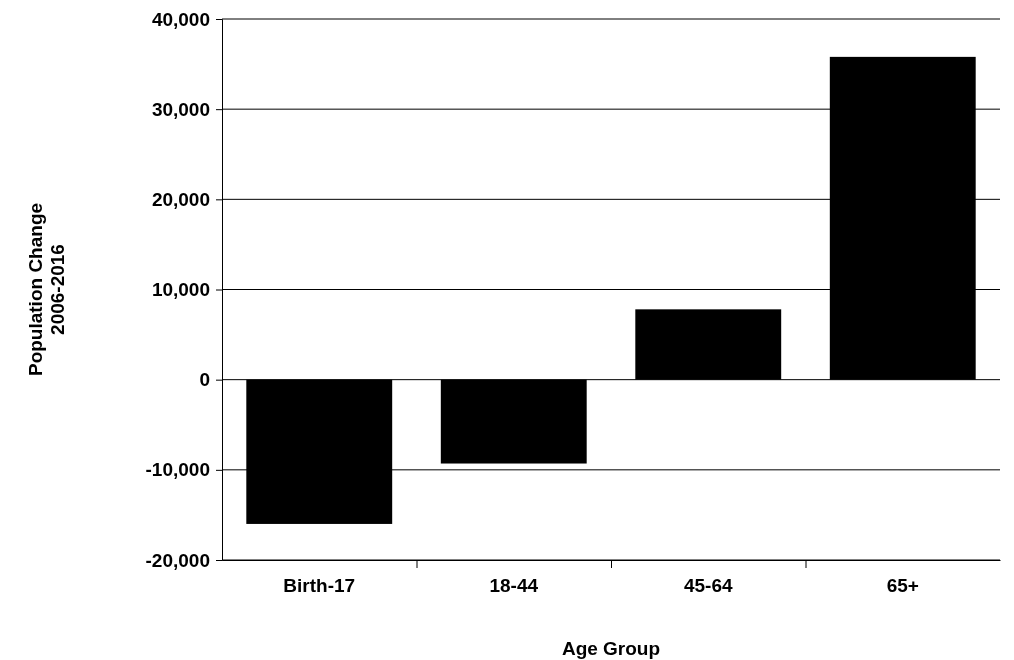 This screenshot has height=660, width=1014. What do you see at coordinates (902, 585) in the screenshot?
I see `x-tick-label: 65+` at bounding box center [902, 585].